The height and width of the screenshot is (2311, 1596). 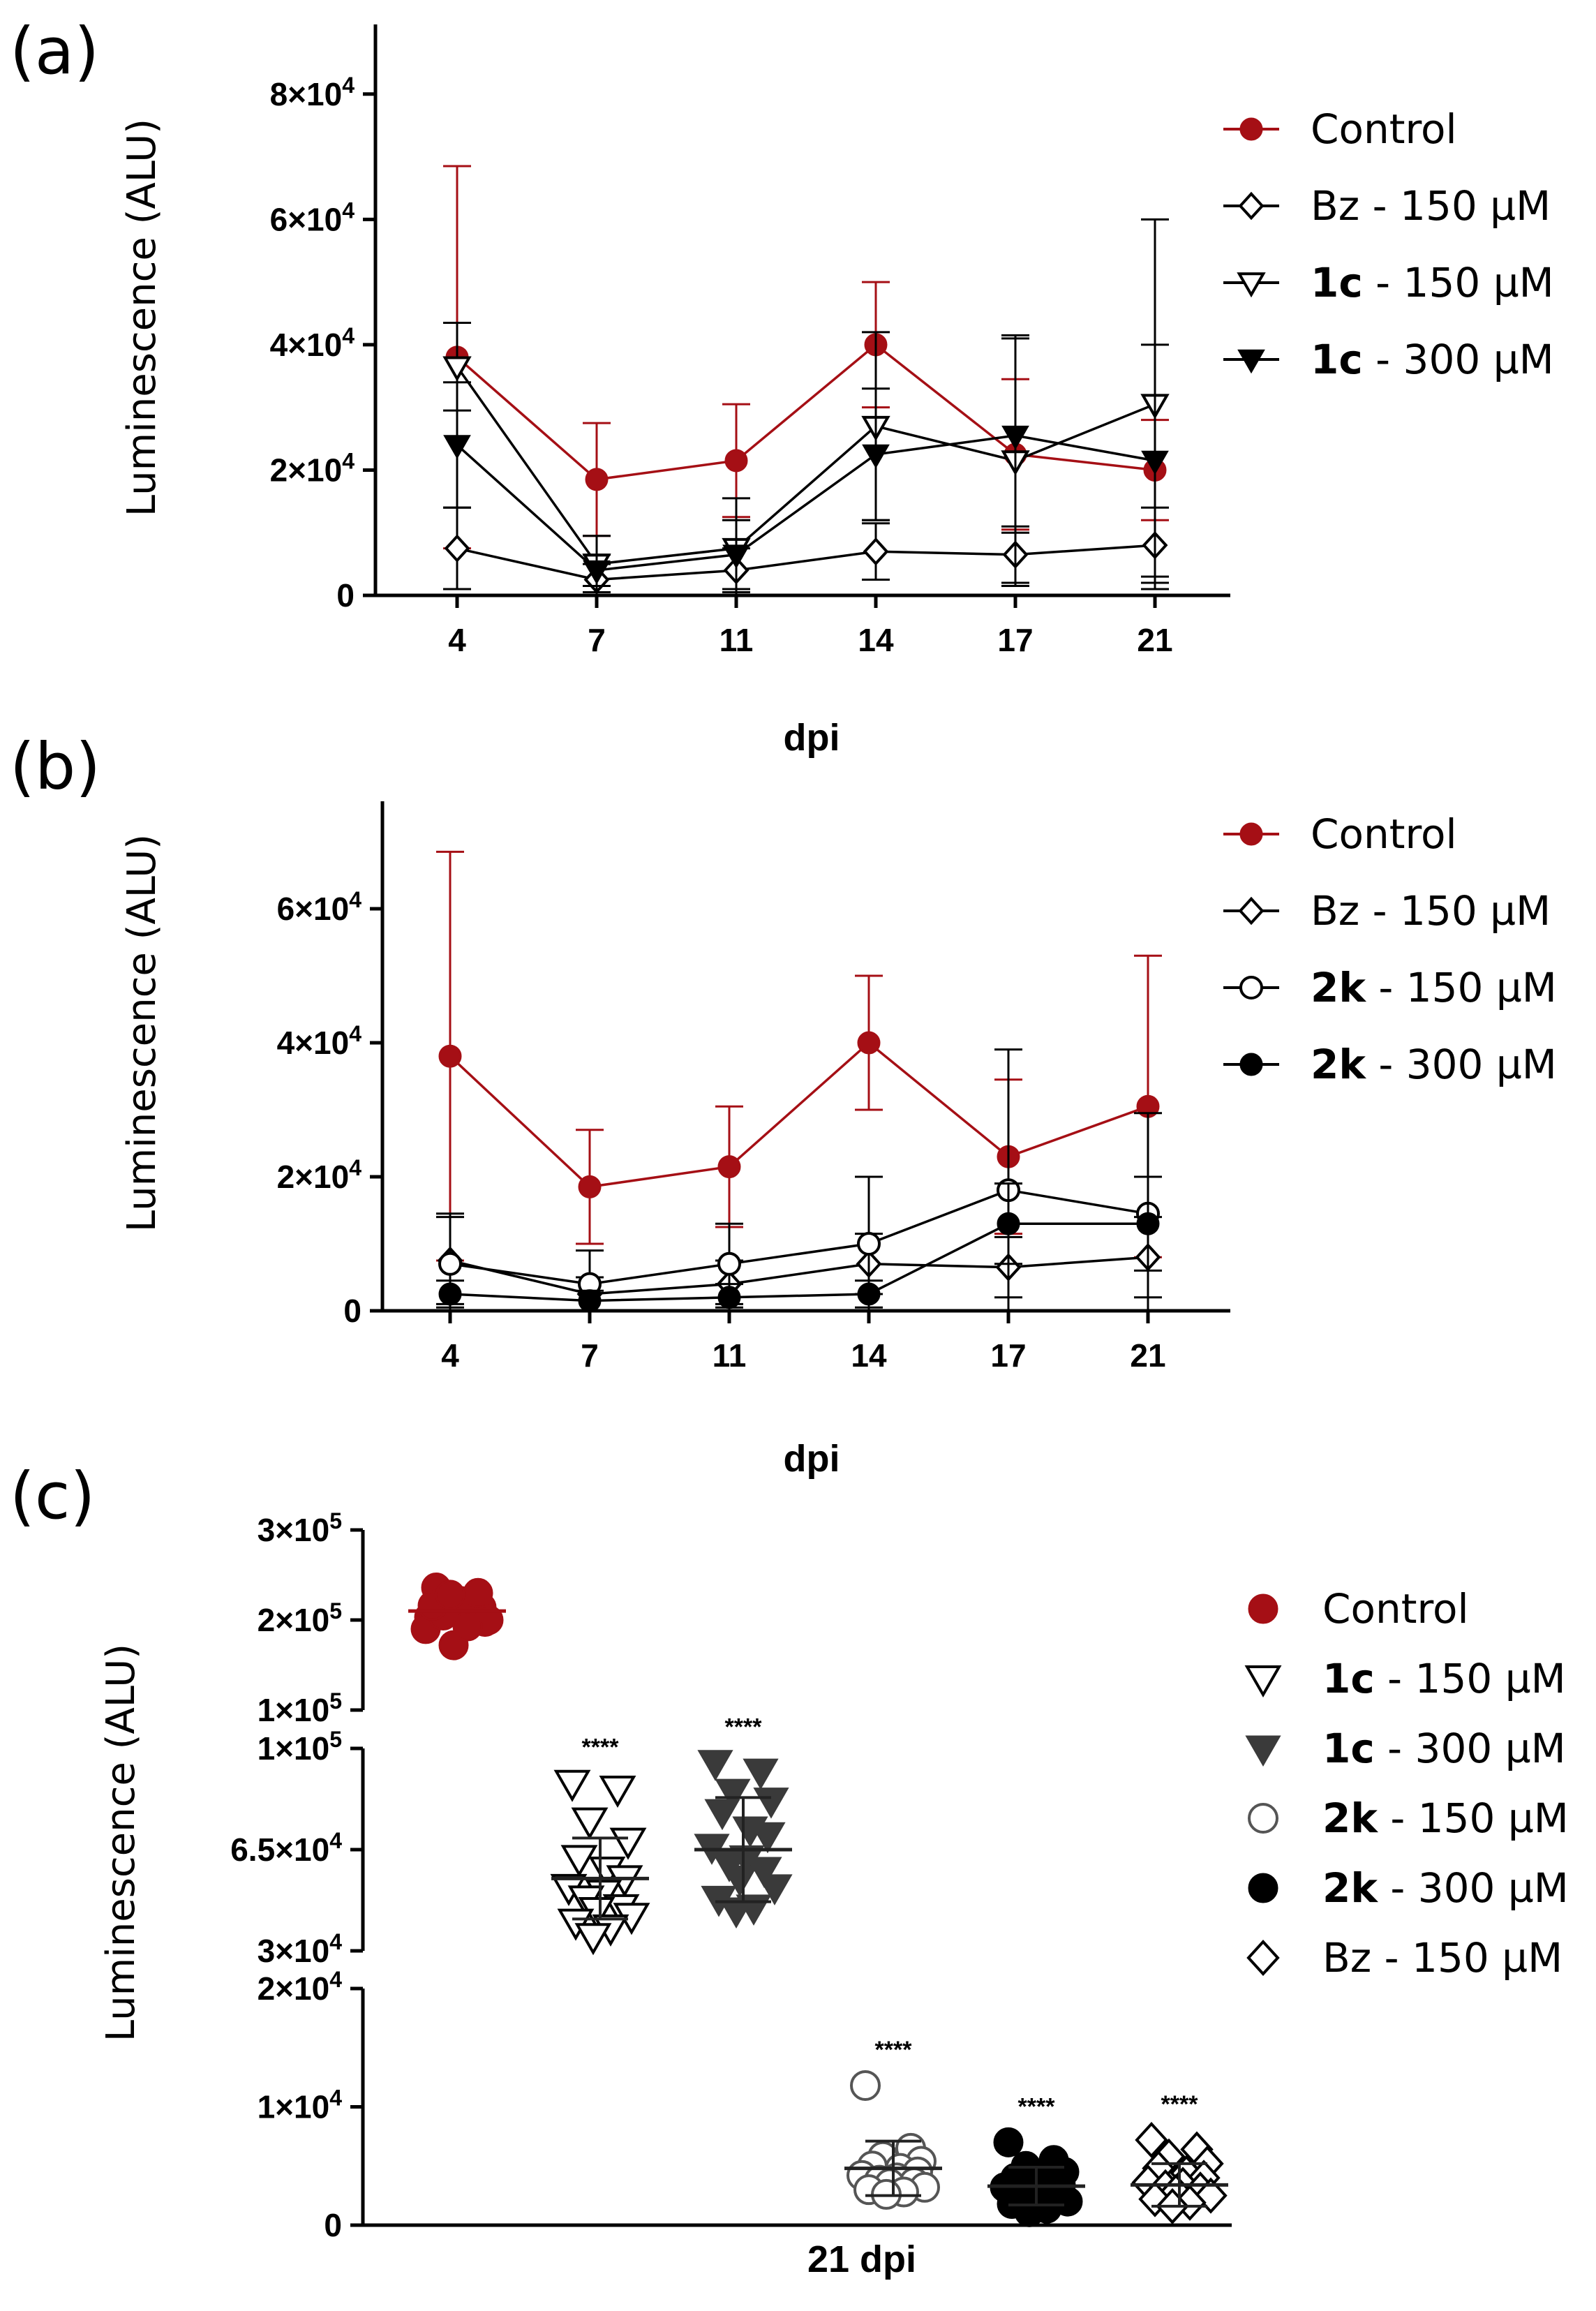 What do you see at coordinates (1147, 1355) in the screenshot?
I see `x-tick-label-b-5: 21` at bounding box center [1147, 1355].